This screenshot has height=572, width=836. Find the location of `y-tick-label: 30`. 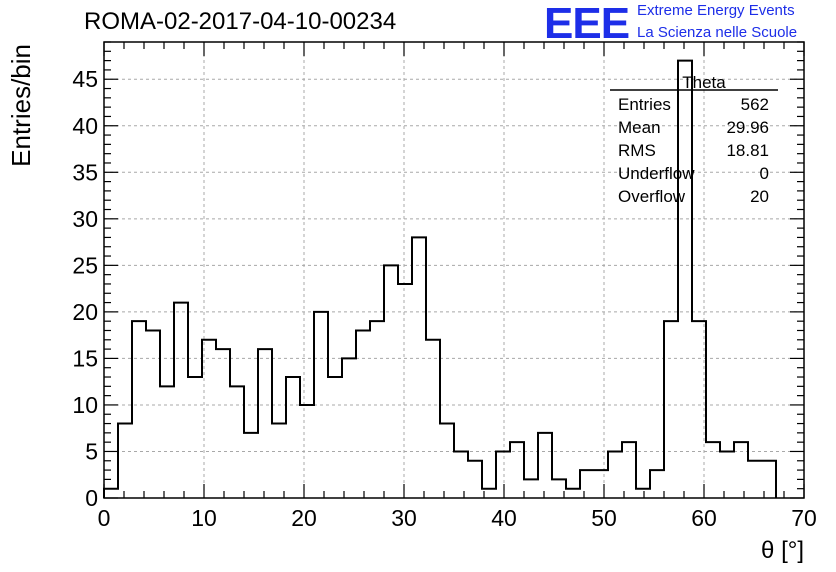

y-tick-label: 30 is located at coordinates (85, 219).